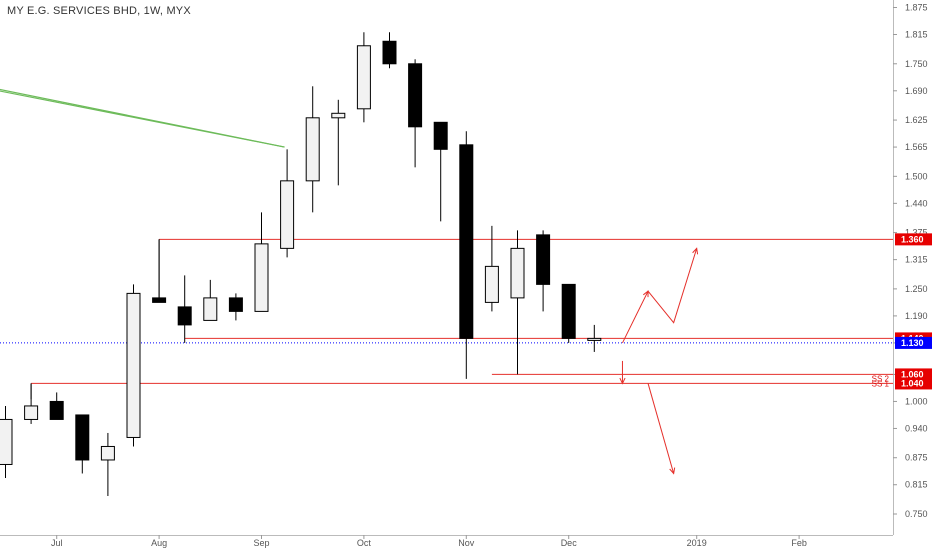  What do you see at coordinates (916, 203) in the screenshot?
I see `y-tick-label: 1.440` at bounding box center [916, 203].